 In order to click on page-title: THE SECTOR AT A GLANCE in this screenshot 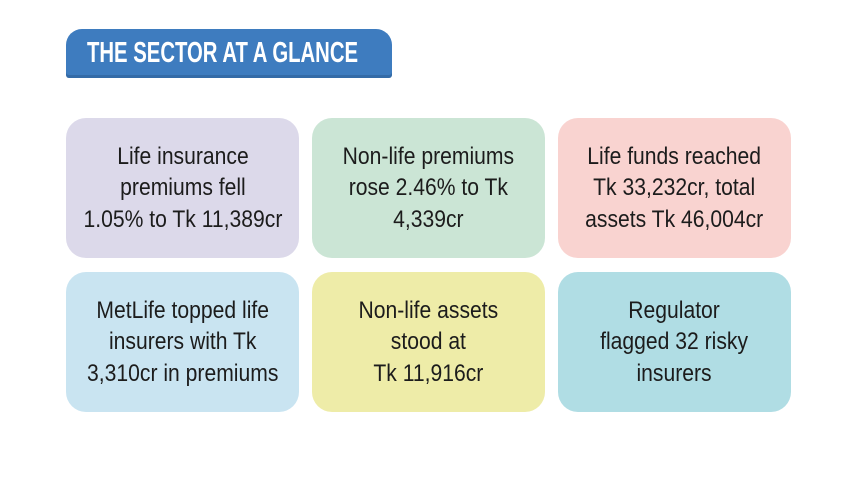, I will do `click(223, 53)`.